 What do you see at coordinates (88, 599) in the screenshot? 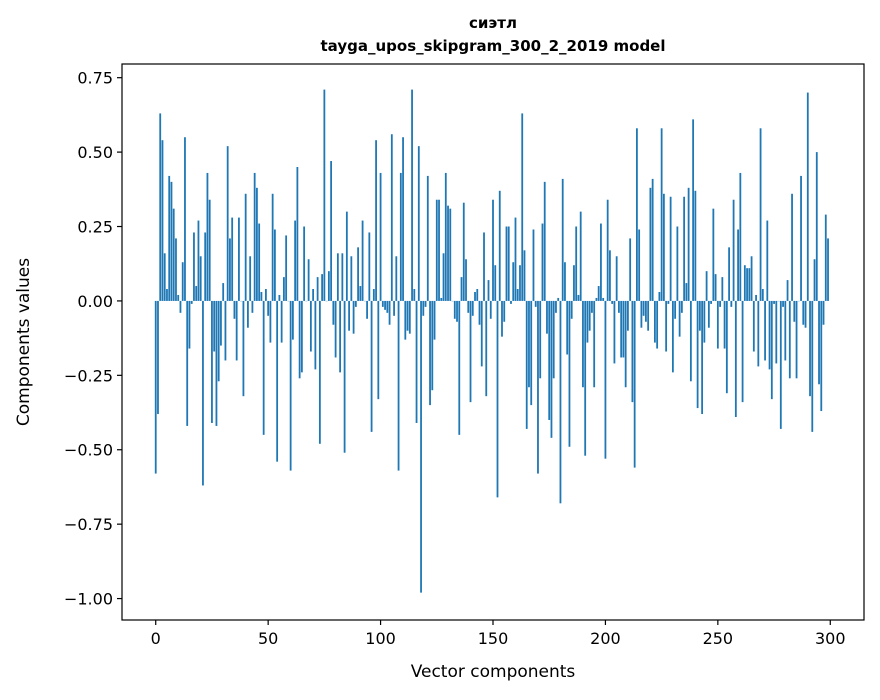
I see `y-tick-label: −1.00` at bounding box center [88, 599].